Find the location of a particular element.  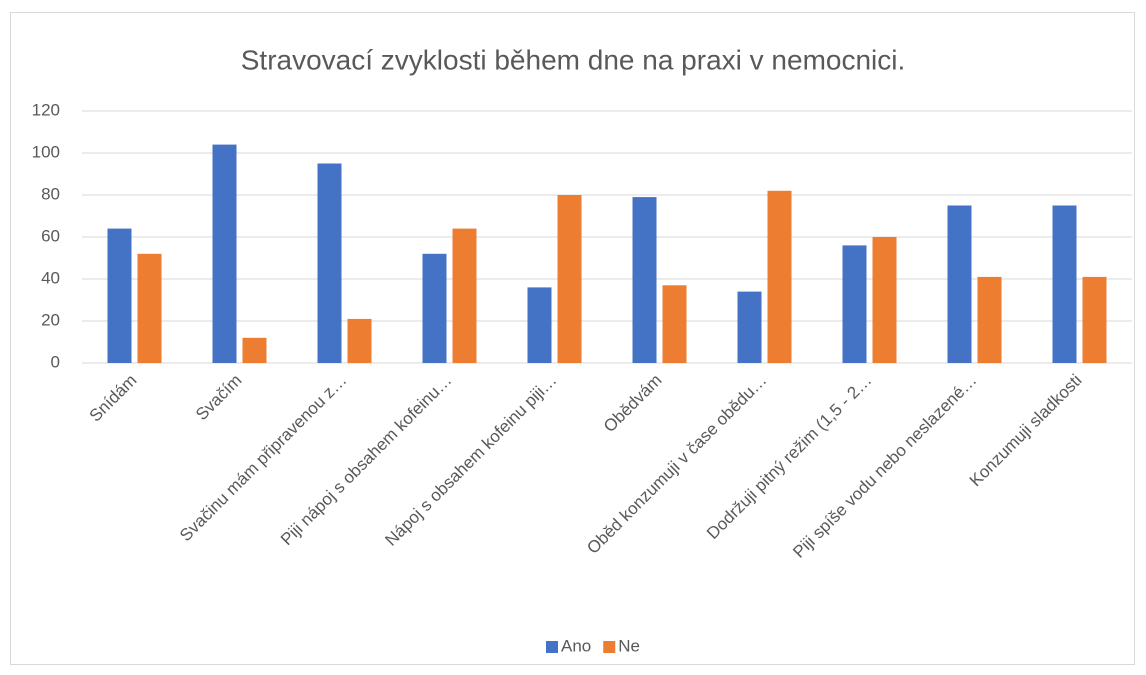

y-tick-label: 40 is located at coordinates (50, 277).